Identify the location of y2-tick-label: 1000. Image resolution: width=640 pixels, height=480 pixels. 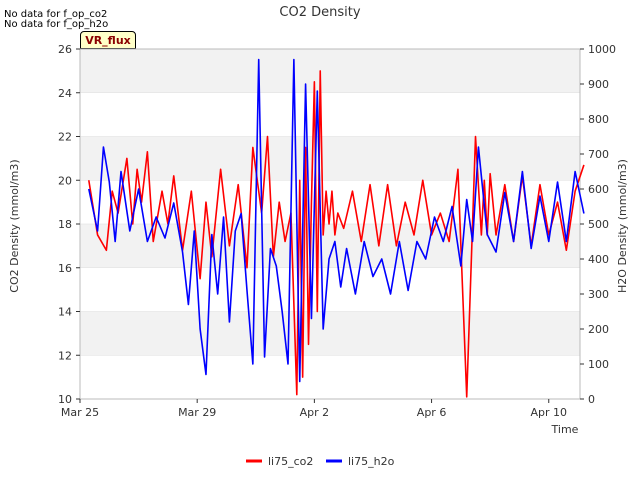
(602, 49).